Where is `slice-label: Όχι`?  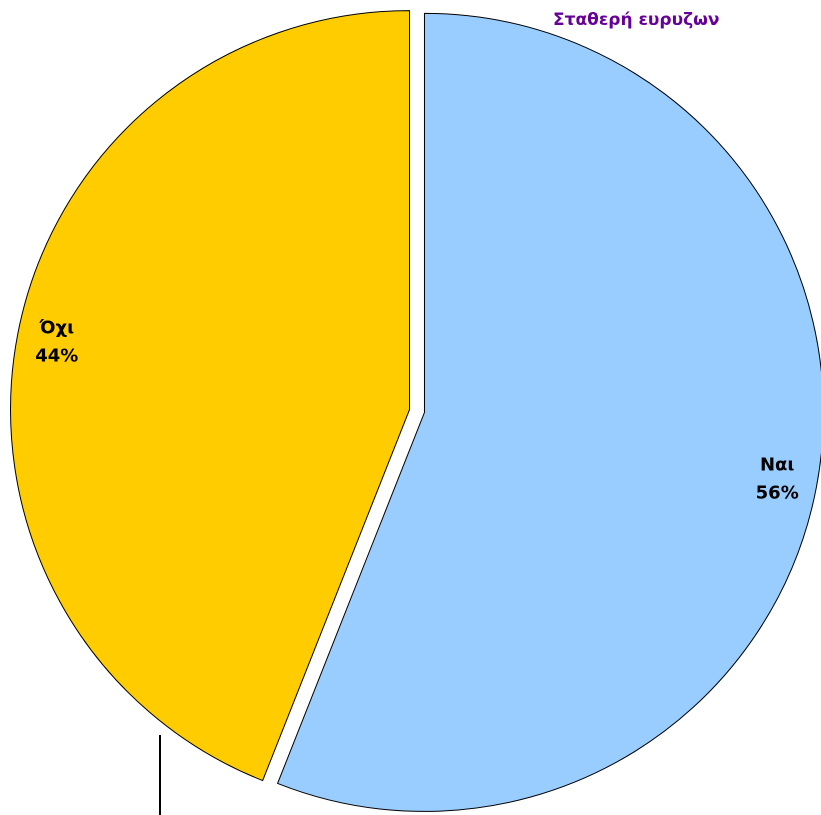 slice-label: Όχι is located at coordinates (56, 327).